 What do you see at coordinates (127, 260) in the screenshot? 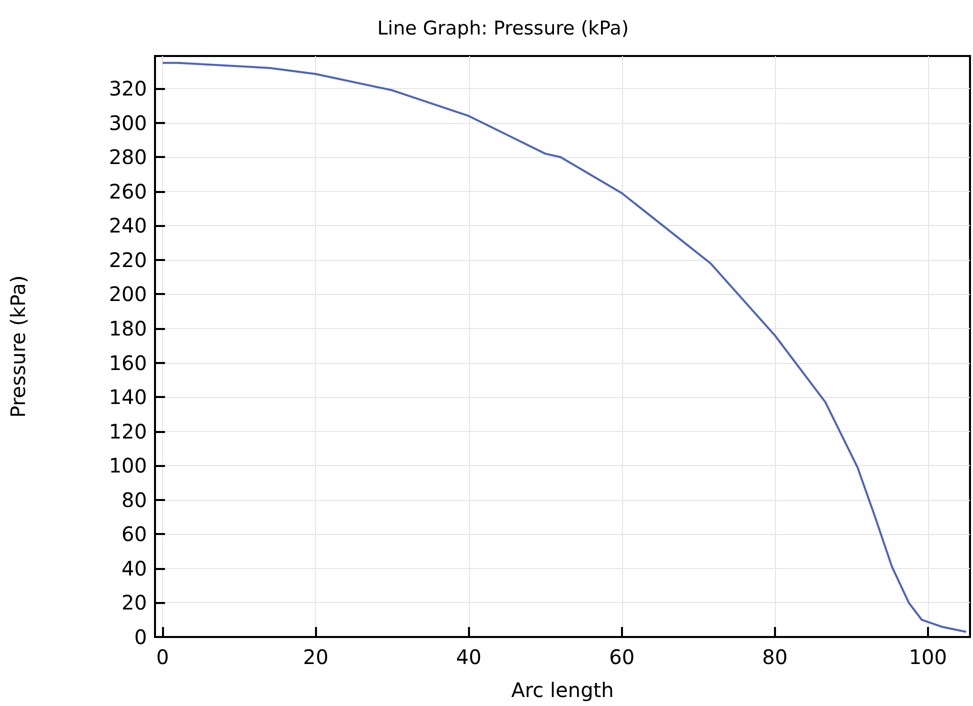
I see `y-tick-label: 220` at bounding box center [127, 260].